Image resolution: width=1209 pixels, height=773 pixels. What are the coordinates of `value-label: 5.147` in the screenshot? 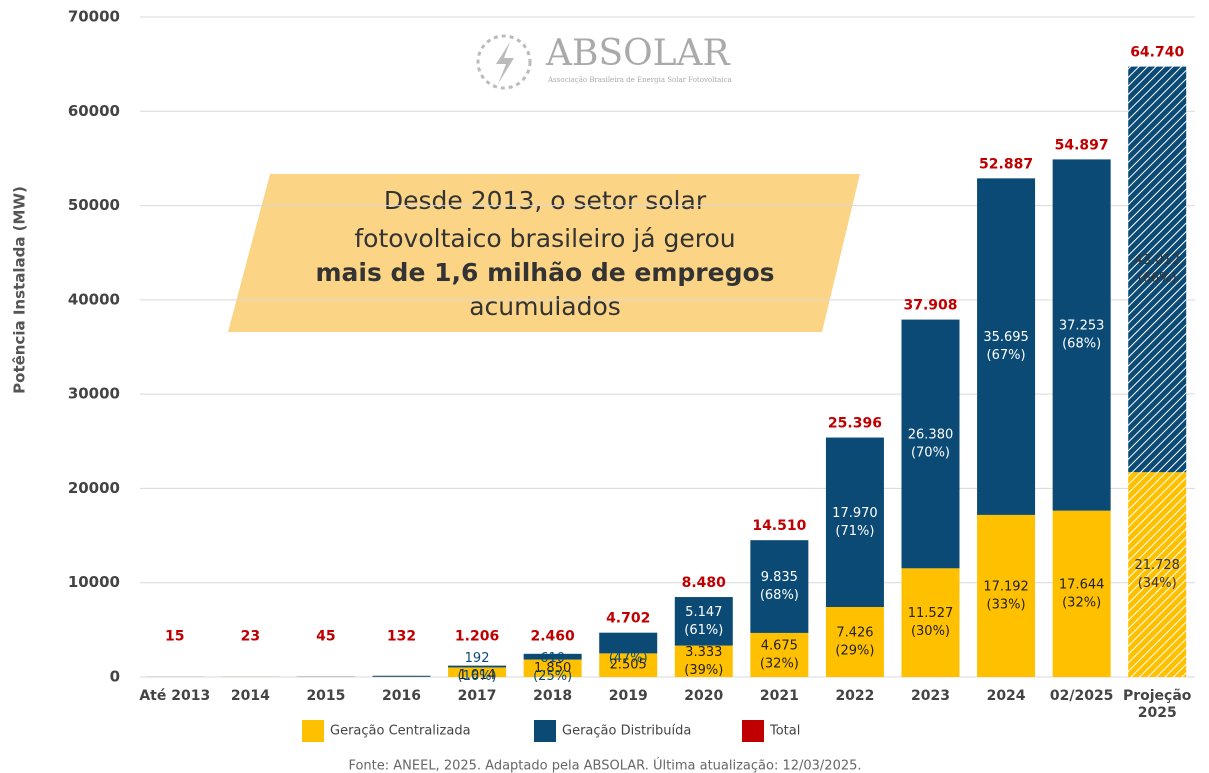 It's located at (703, 612).